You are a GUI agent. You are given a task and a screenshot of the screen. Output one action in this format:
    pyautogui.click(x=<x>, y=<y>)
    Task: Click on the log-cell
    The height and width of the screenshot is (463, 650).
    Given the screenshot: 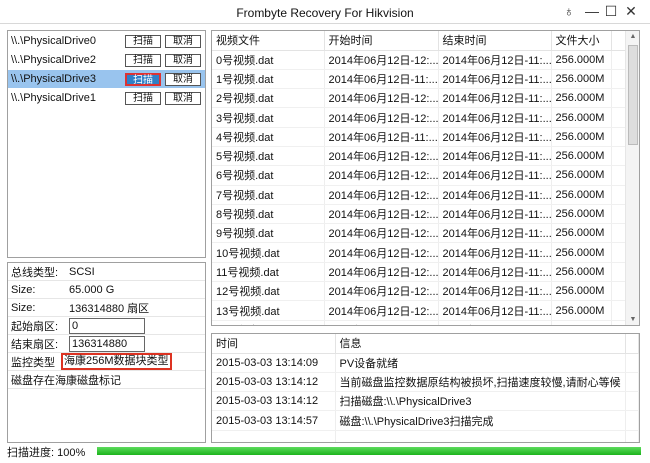 What is the action you would take?
    pyautogui.click(x=480, y=436)
    